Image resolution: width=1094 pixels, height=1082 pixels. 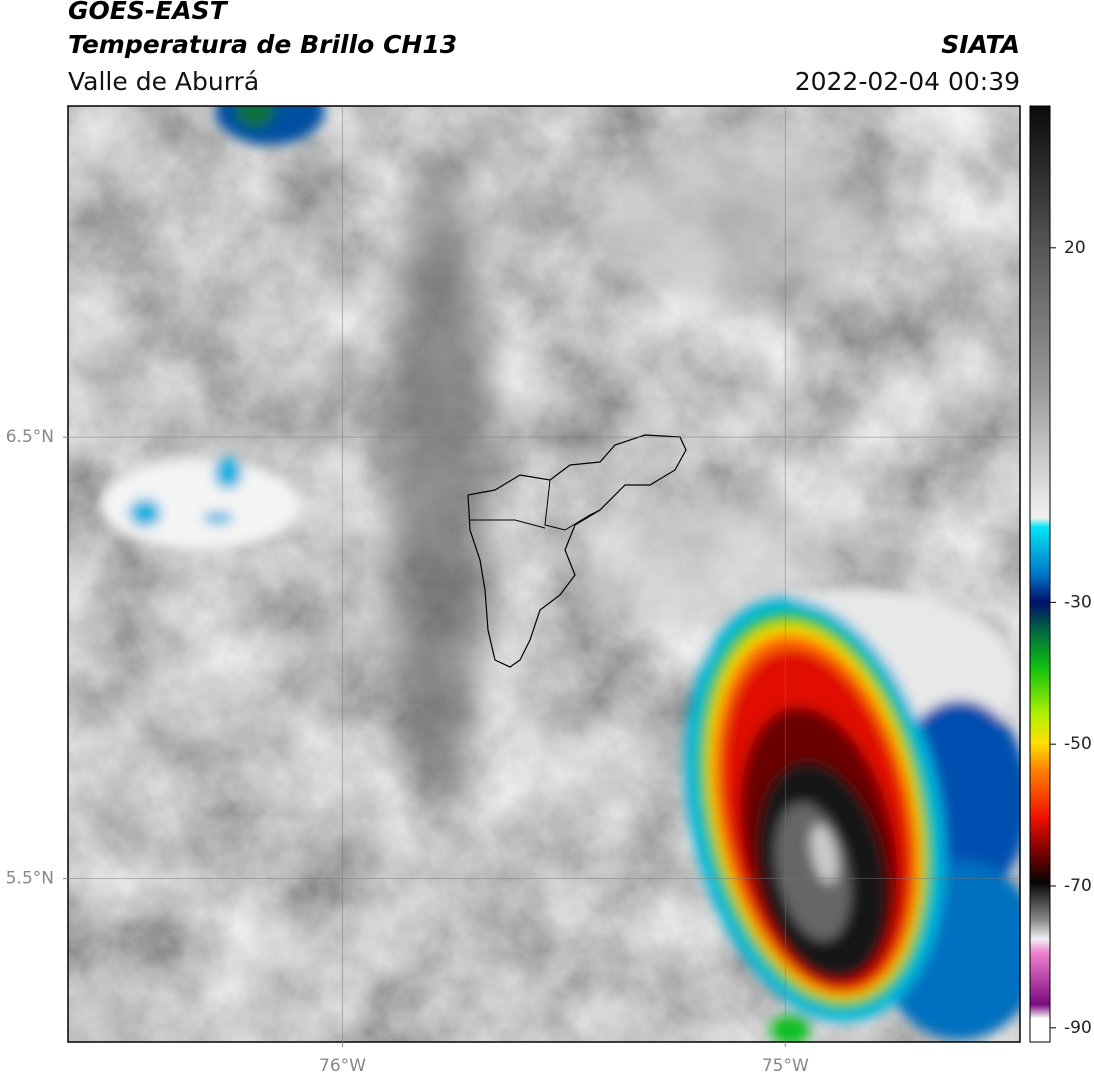 What do you see at coordinates (262, 44) in the screenshot?
I see `subtitle: Temperatura de Brillo CH13` at bounding box center [262, 44].